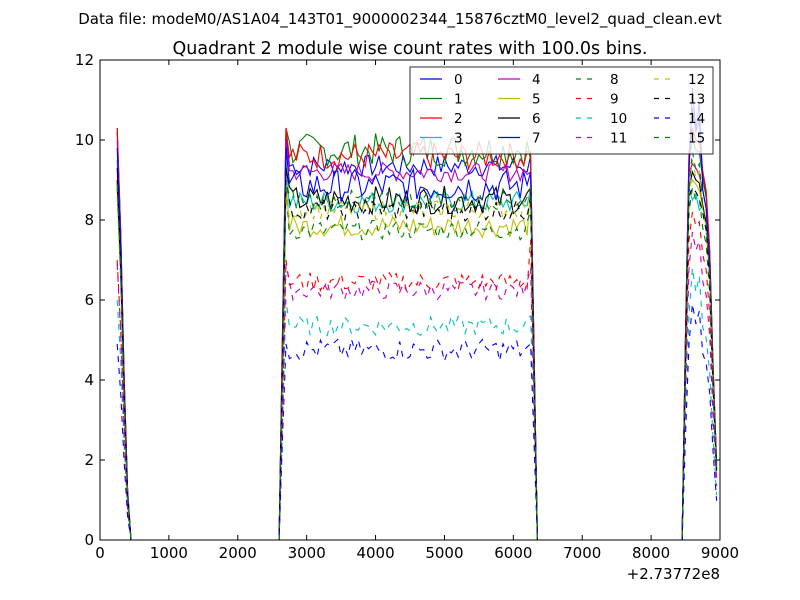 Image resolution: width=800 pixels, height=600 pixels. I want to click on y-tick-label: 4, so click(89, 380).